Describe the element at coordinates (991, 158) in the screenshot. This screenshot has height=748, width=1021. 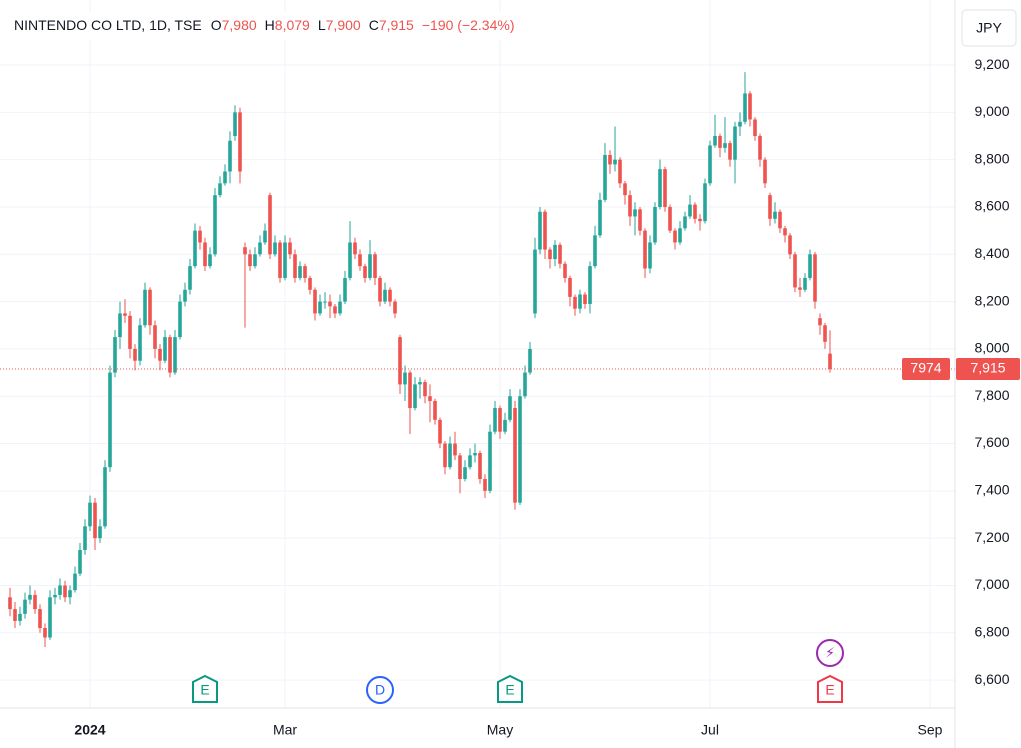
I see `y-tick-label: 8,800` at that location.